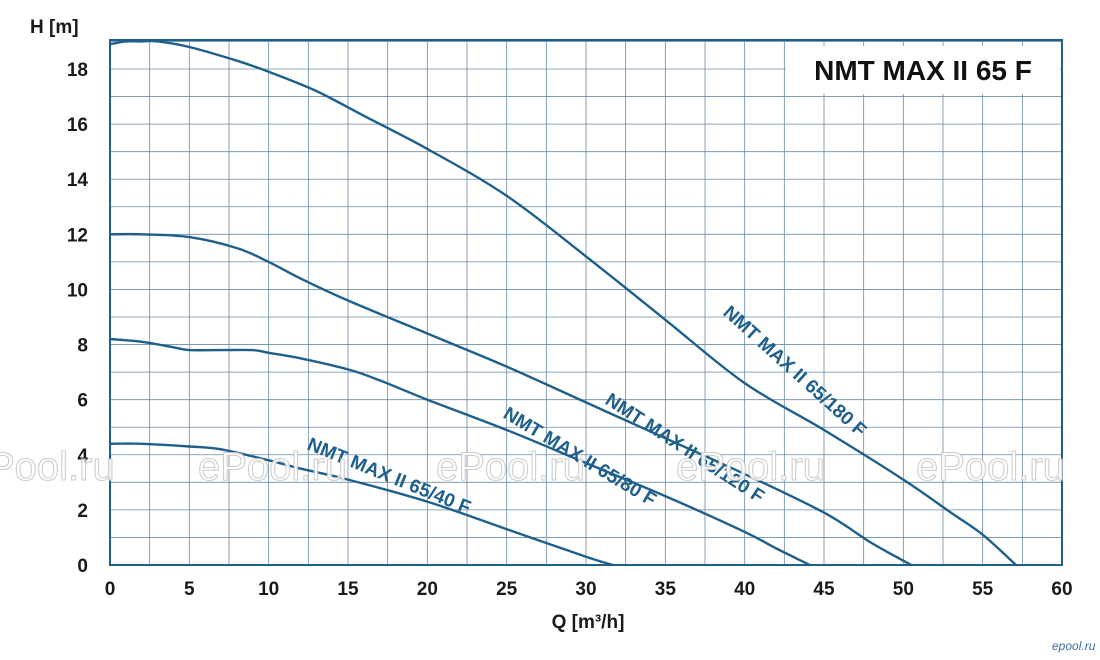 The image size is (1100, 660). What do you see at coordinates (348, 589) in the screenshot?
I see `x-tick-label: 15` at bounding box center [348, 589].